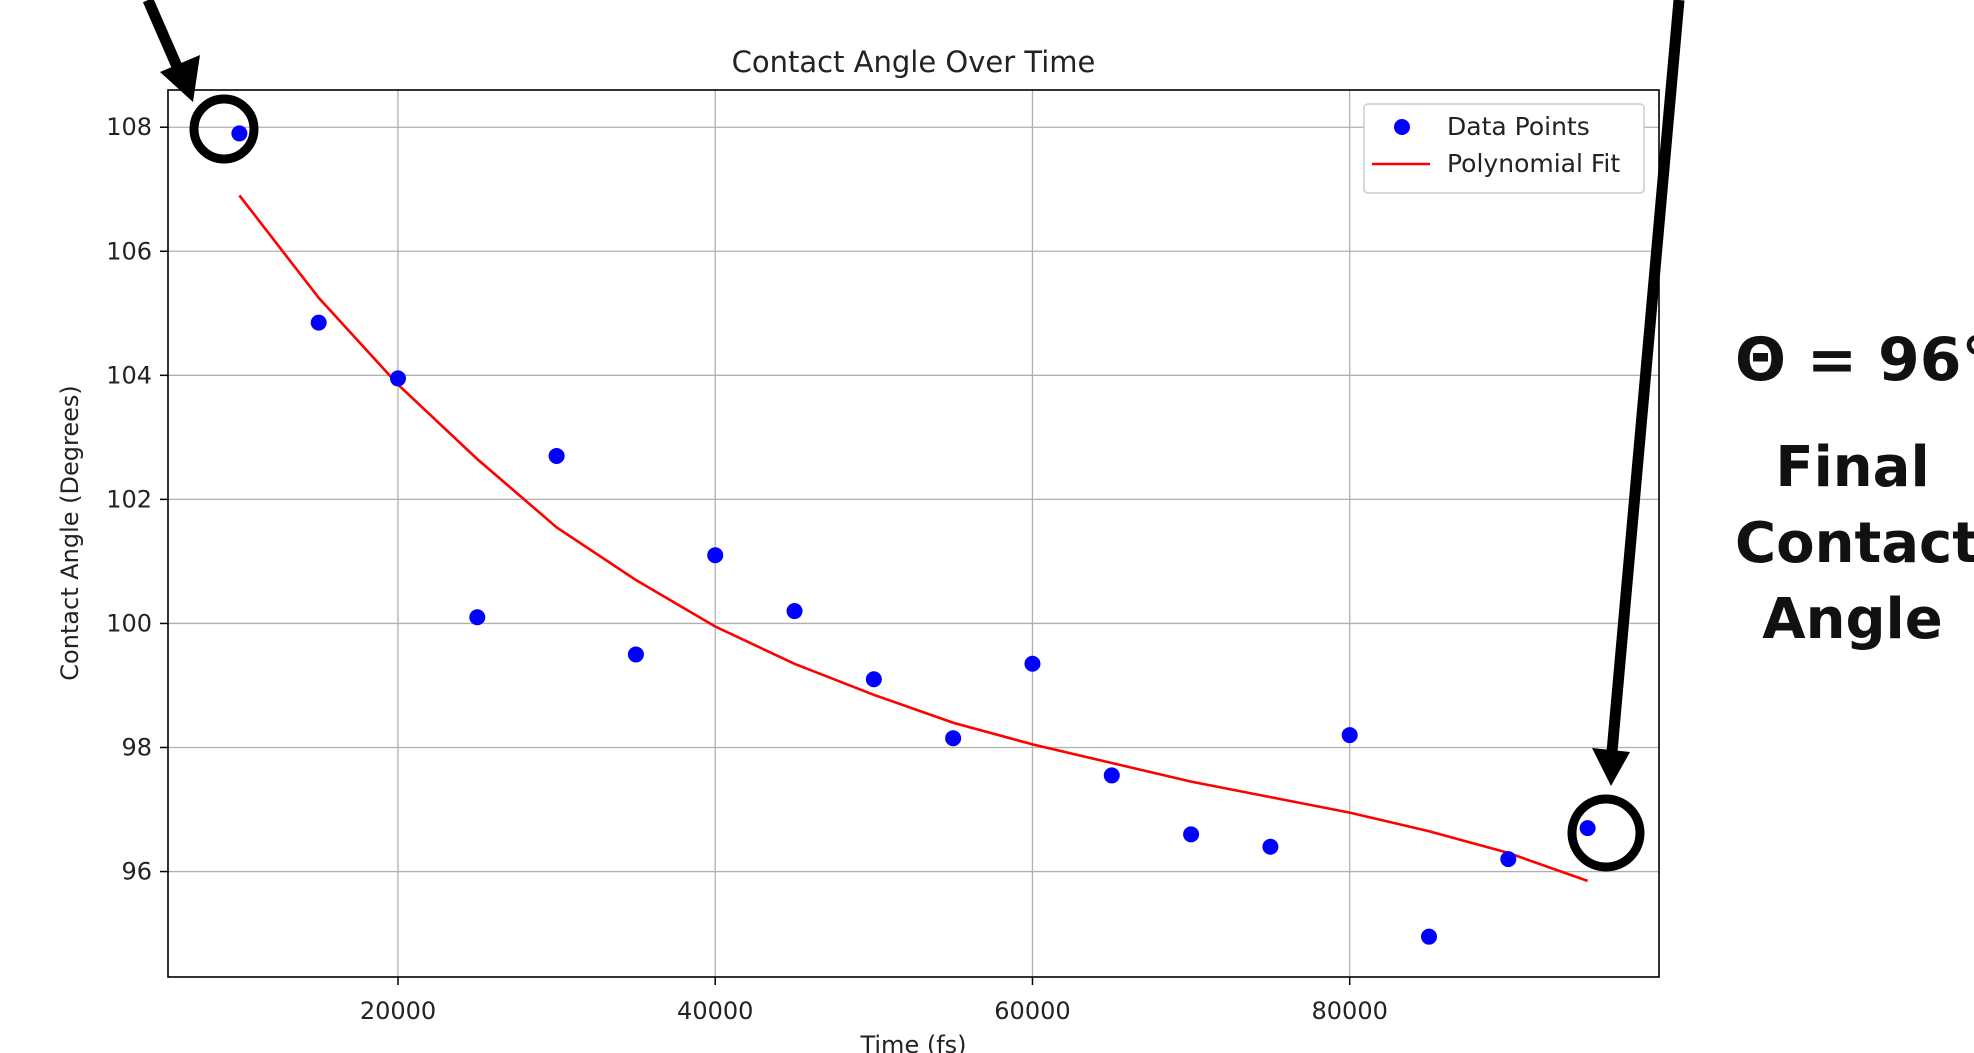 The height and width of the screenshot is (1053, 1974). What do you see at coordinates (1032, 1011) in the screenshot?
I see `x-tick-label: 60000` at bounding box center [1032, 1011].